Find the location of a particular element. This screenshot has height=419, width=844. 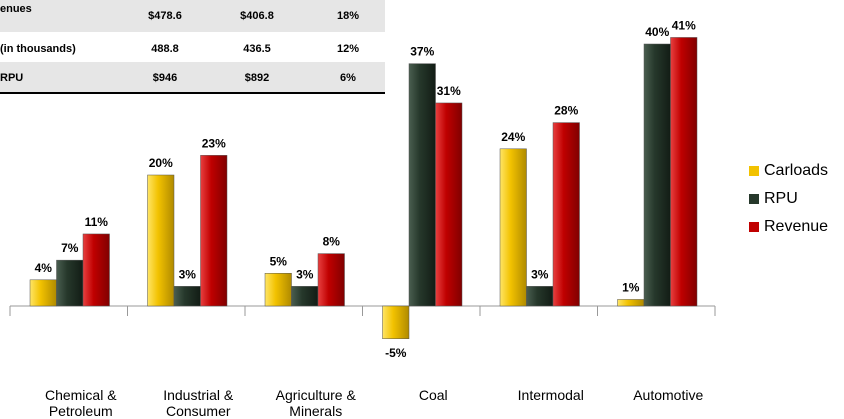

table-cell: 12% is located at coordinates (348, 49).